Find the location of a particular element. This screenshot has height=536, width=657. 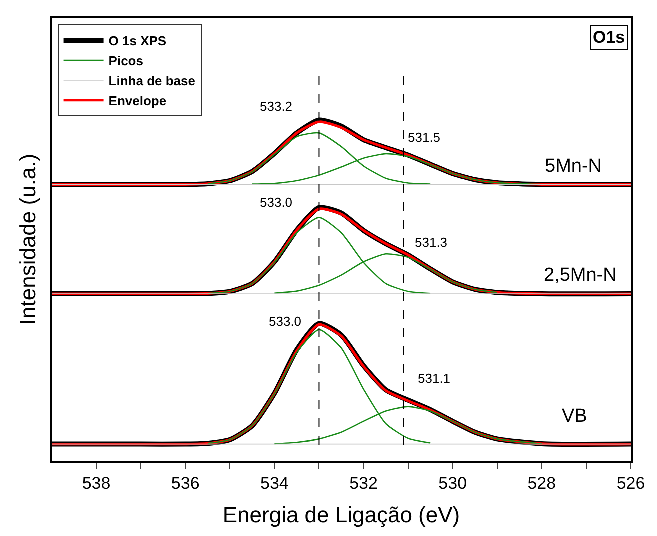

annotation: 531.3 is located at coordinates (431, 242).